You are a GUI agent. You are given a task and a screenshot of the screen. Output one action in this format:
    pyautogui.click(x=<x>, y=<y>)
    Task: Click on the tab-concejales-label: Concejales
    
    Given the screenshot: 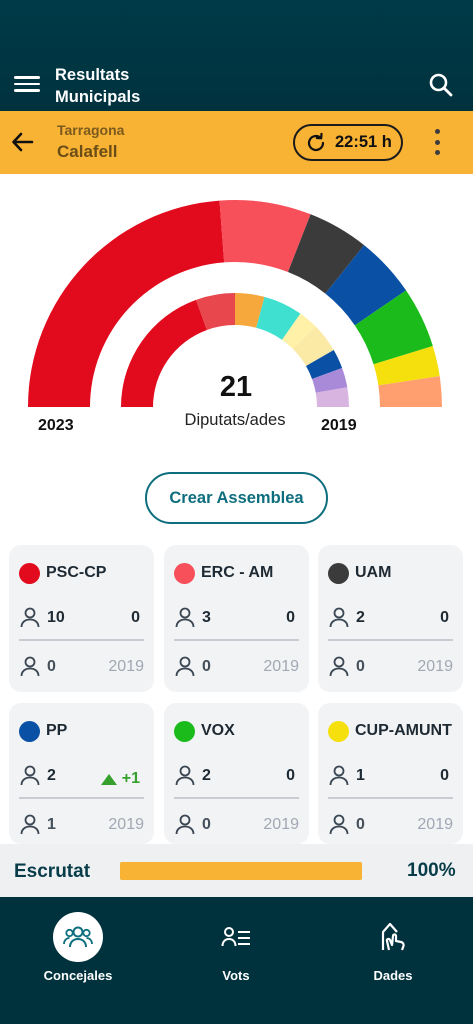 What is the action you would take?
    pyautogui.click(x=78, y=975)
    